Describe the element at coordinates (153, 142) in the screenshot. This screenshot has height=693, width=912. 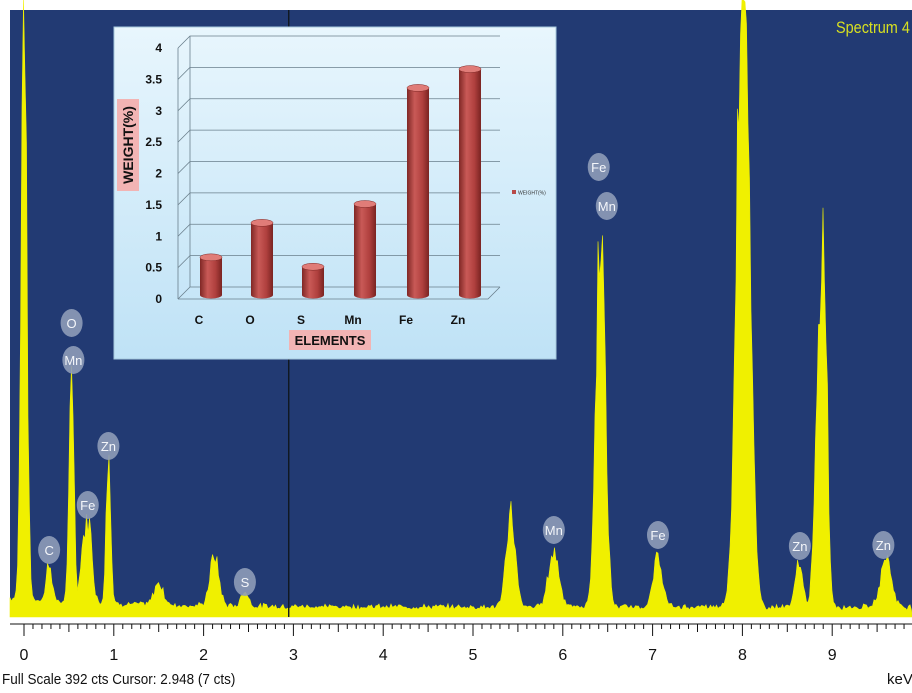
I see `inset-y-tick-label: 2.5` at that location.